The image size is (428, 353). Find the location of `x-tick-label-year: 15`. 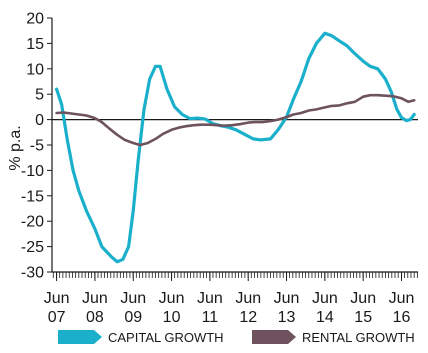

x-tick-label-year: 15 is located at coordinates (363, 317).